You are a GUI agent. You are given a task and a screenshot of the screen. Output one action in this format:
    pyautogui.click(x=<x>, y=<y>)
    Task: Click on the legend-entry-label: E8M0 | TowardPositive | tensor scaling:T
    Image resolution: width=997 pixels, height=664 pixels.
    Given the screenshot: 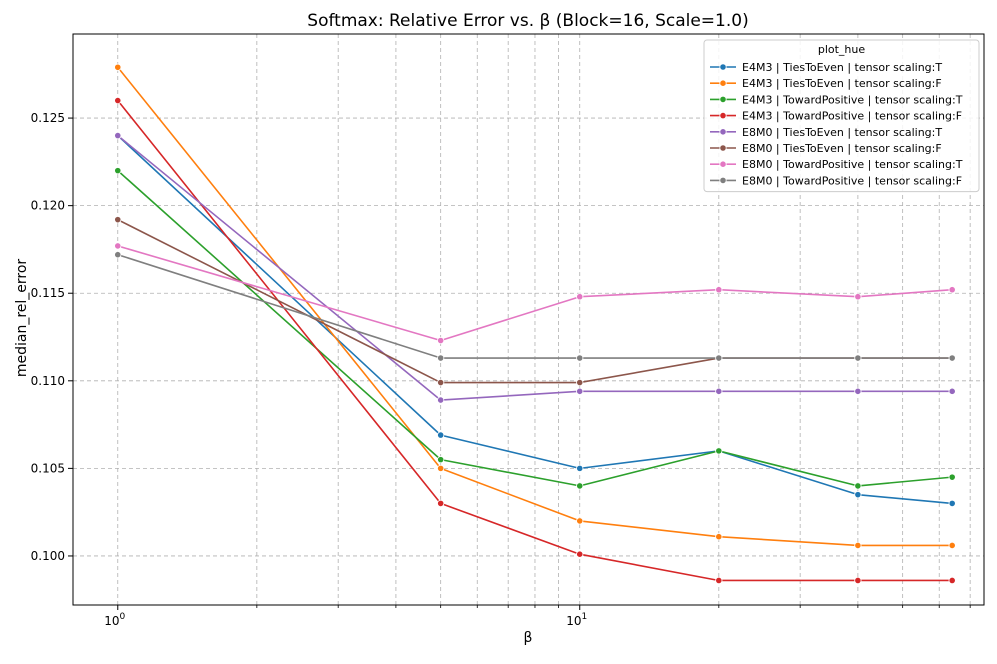 What is the action you would take?
    pyautogui.click(x=852, y=164)
    